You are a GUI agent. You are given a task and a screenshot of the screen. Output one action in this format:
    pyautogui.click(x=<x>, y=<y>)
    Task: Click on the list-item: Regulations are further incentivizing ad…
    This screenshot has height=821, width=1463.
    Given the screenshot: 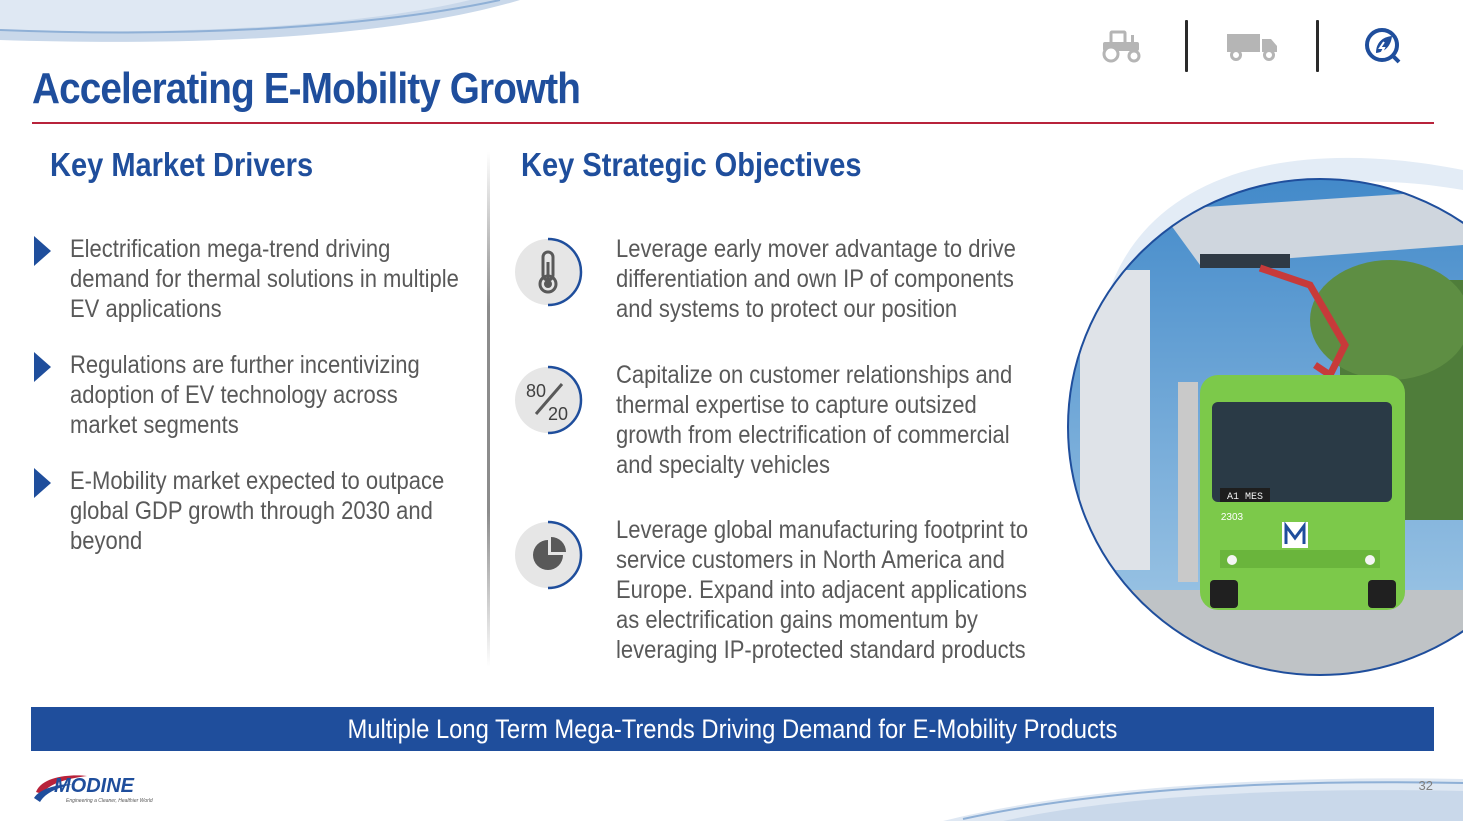 What is the action you would take?
    pyautogui.click(x=252, y=395)
    